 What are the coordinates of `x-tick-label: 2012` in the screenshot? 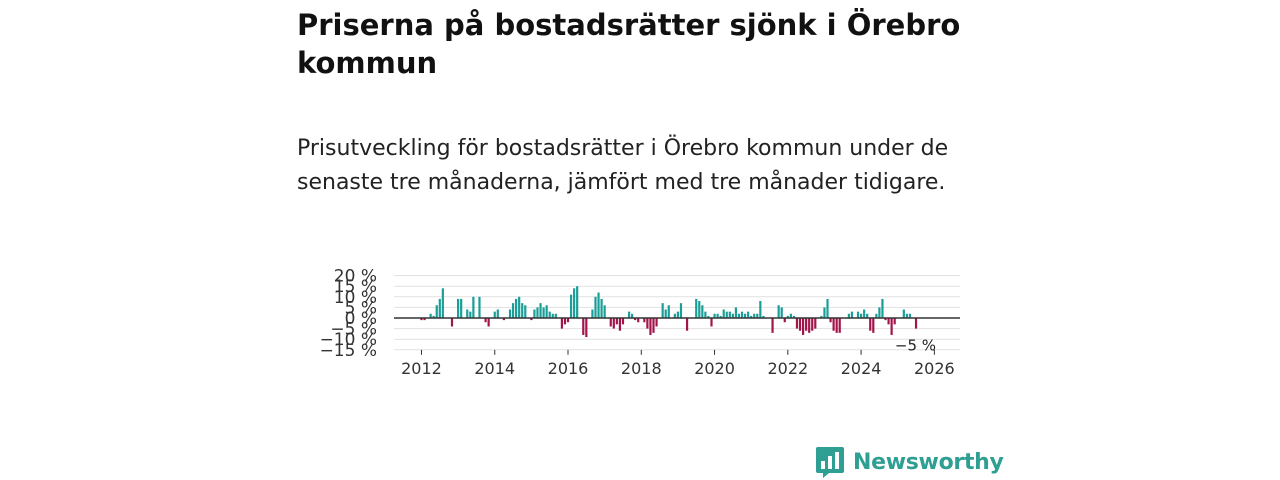 It's located at (421, 368).